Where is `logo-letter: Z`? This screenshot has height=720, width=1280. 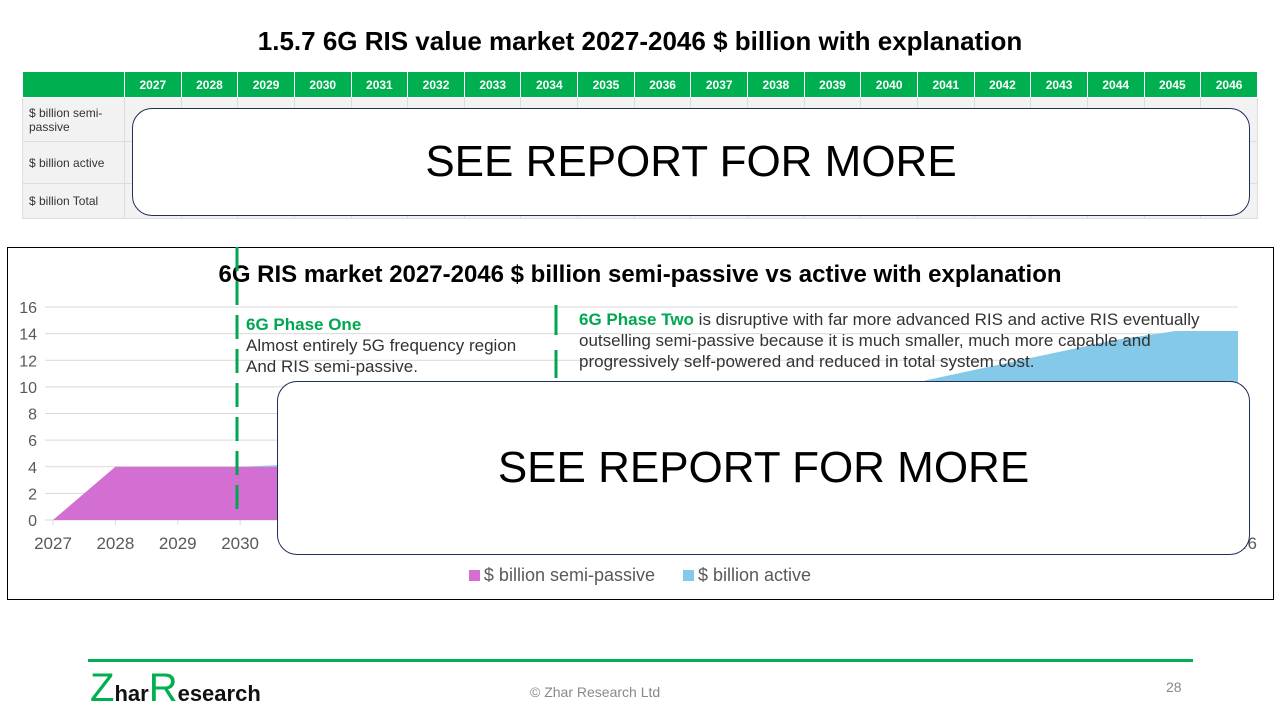 logo-letter: Z is located at coordinates (102, 688).